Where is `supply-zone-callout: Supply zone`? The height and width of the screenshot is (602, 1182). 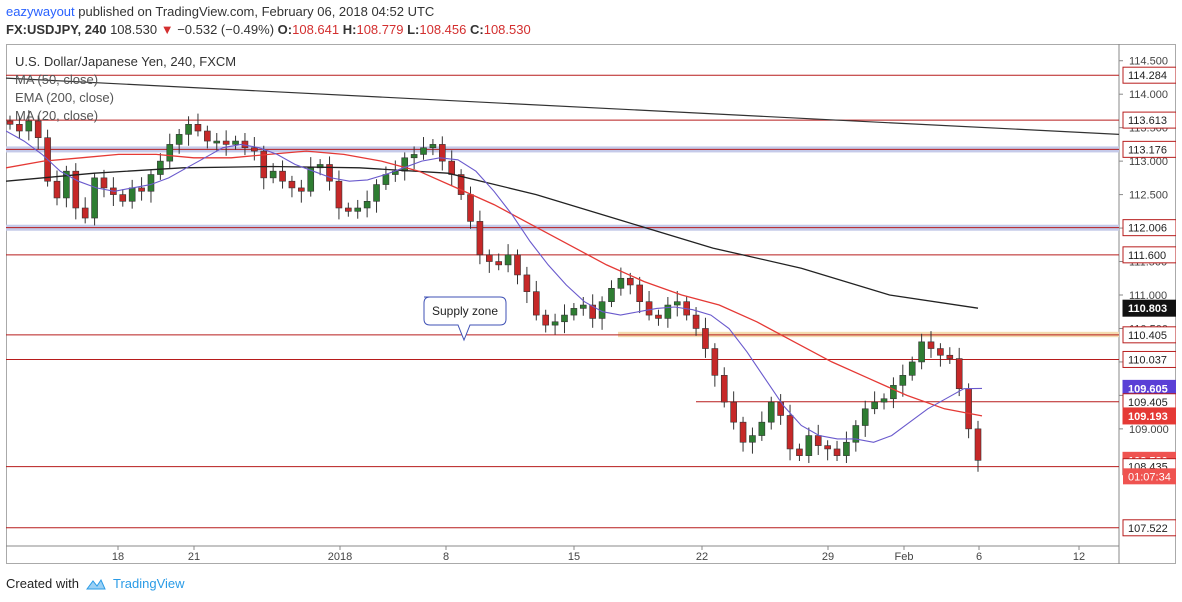
supply-zone-callout: Supply zone is located at coordinates (465, 319).